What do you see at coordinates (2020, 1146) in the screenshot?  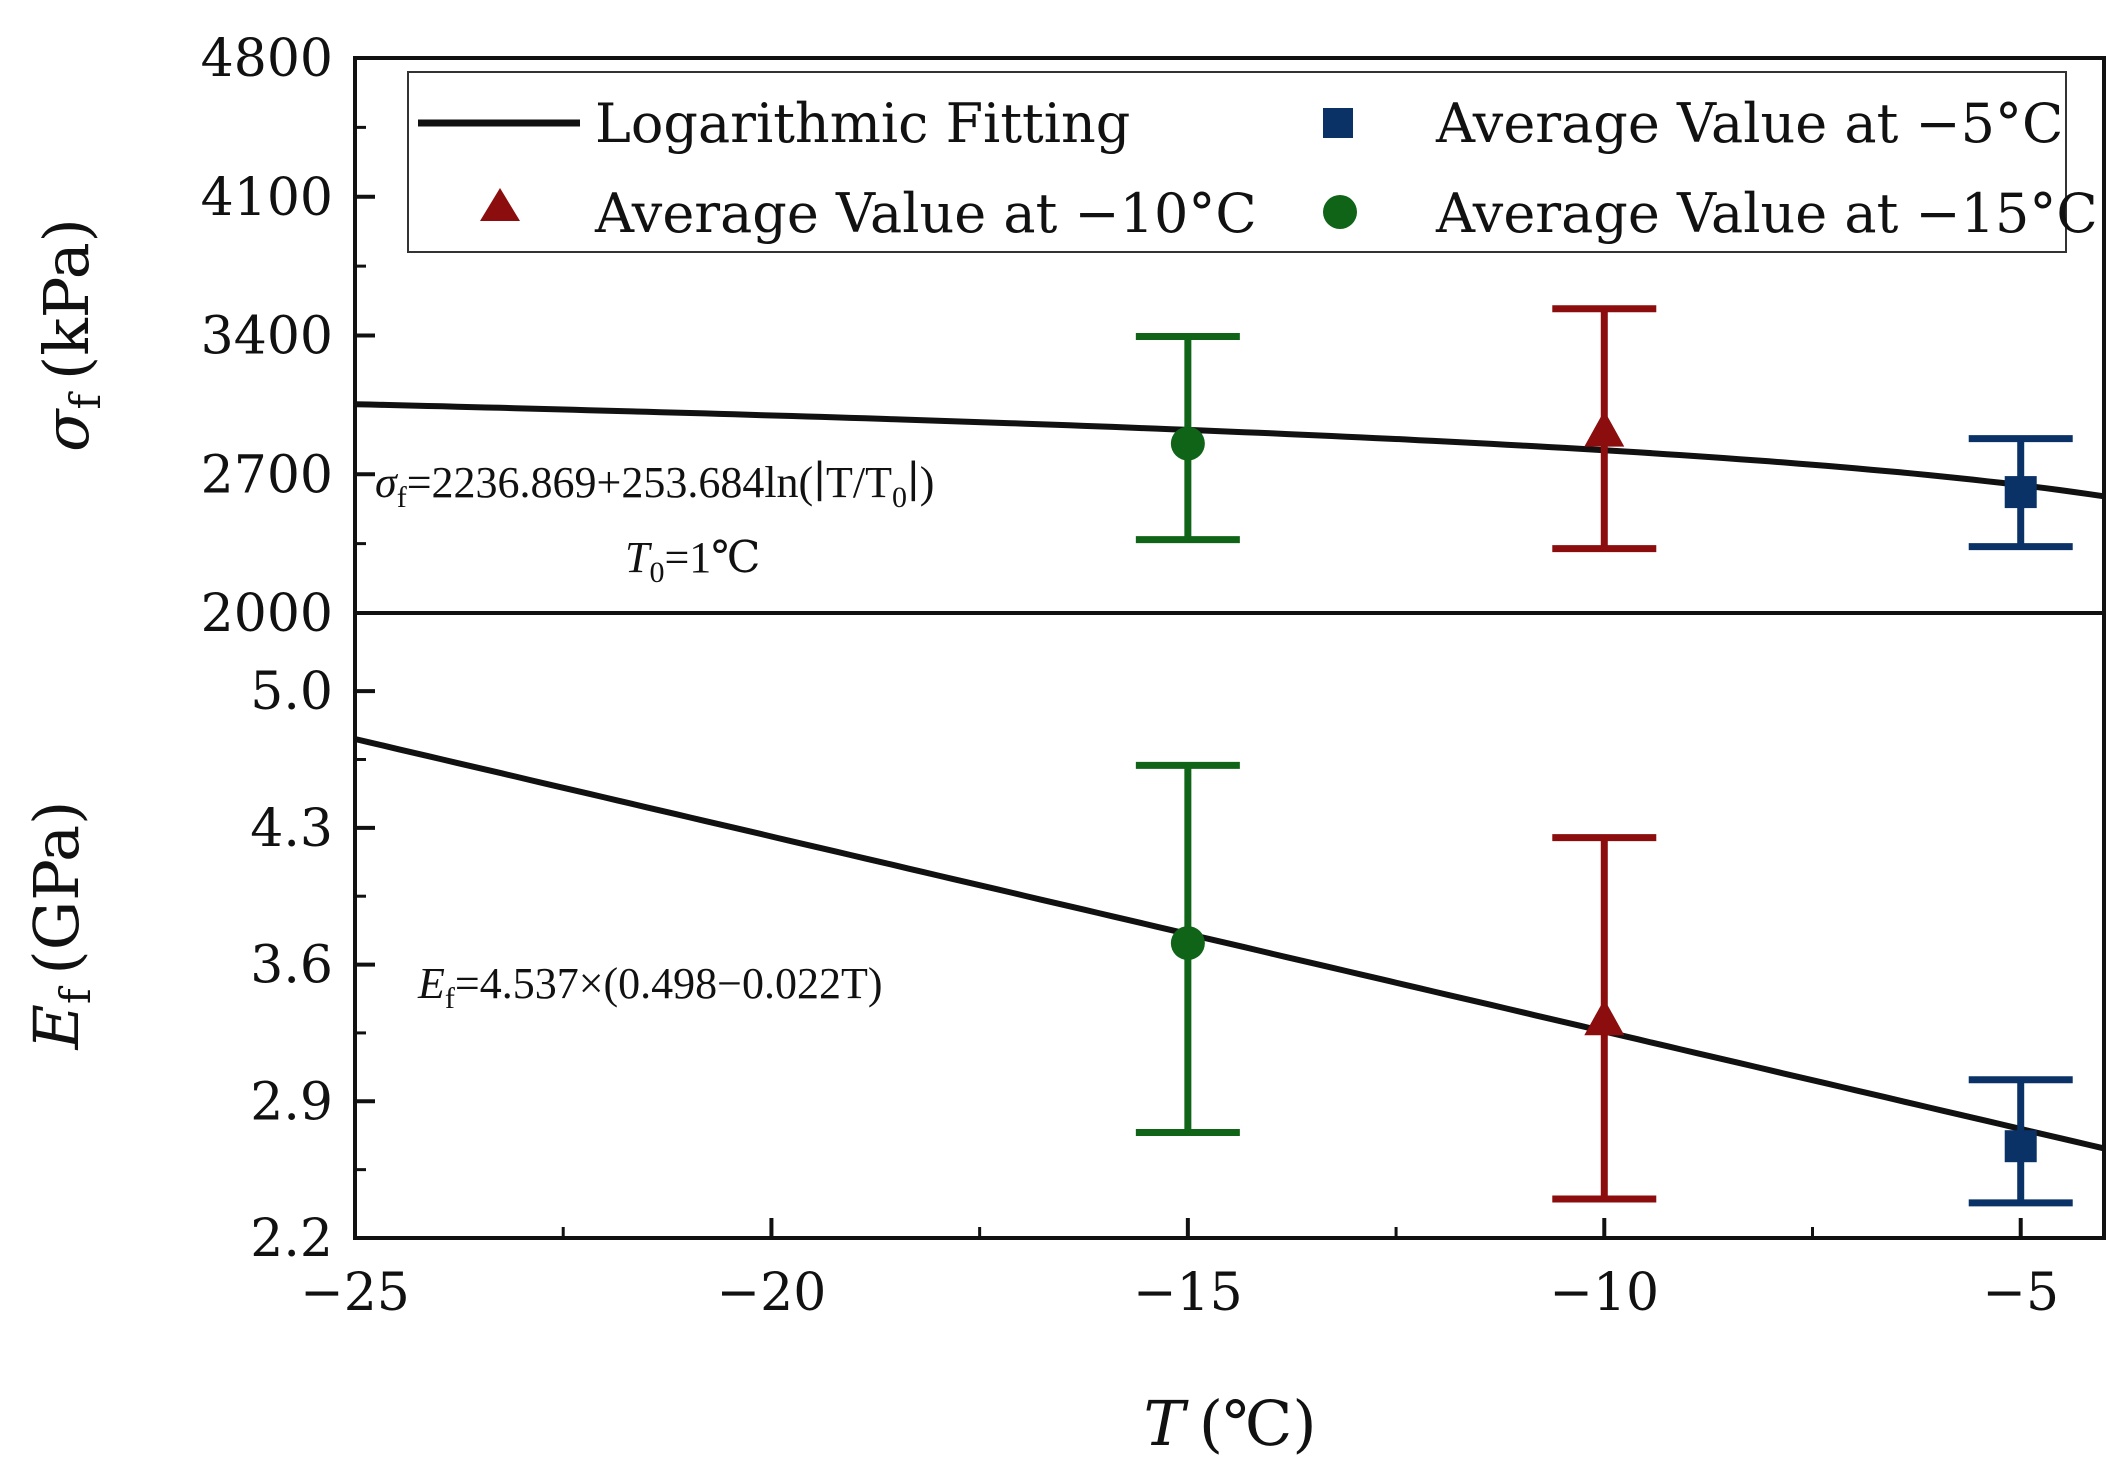 I see `bottom-t5-square-marker` at bounding box center [2020, 1146].